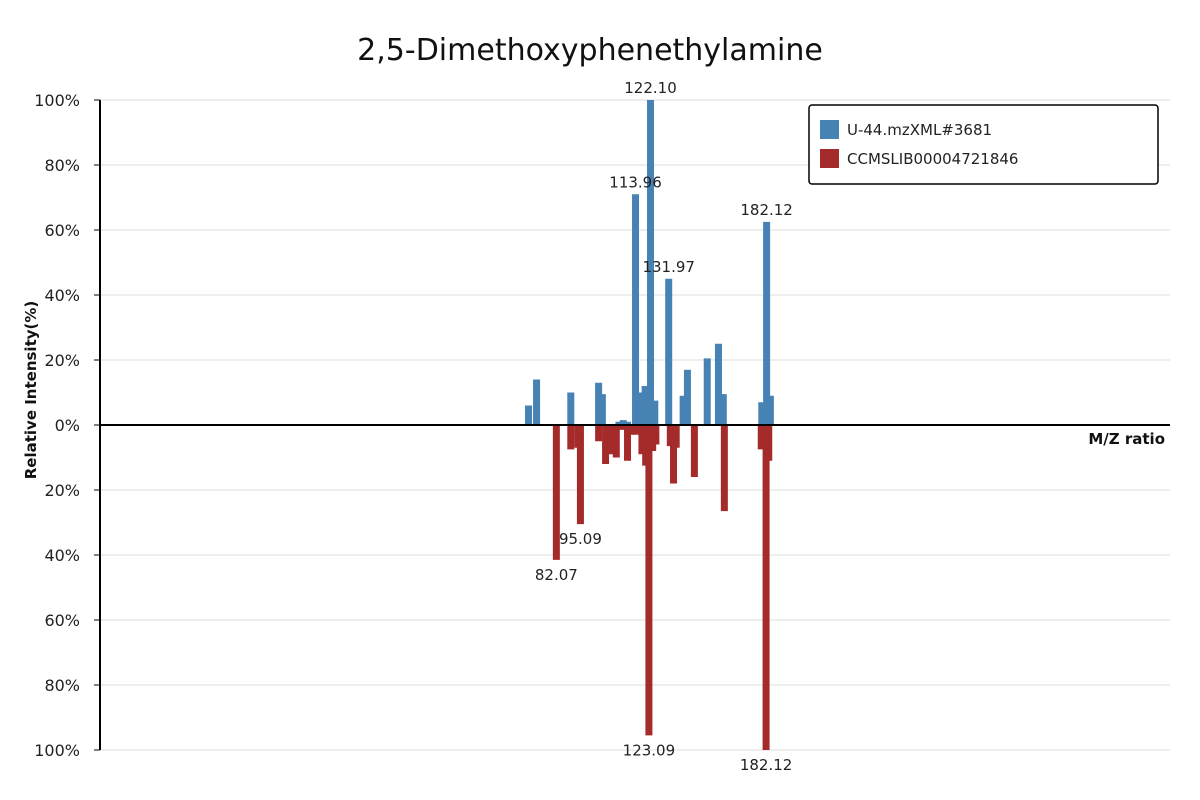  Describe the element at coordinates (668, 267) in the screenshot. I see `query-peak-label: 131.97` at that location.